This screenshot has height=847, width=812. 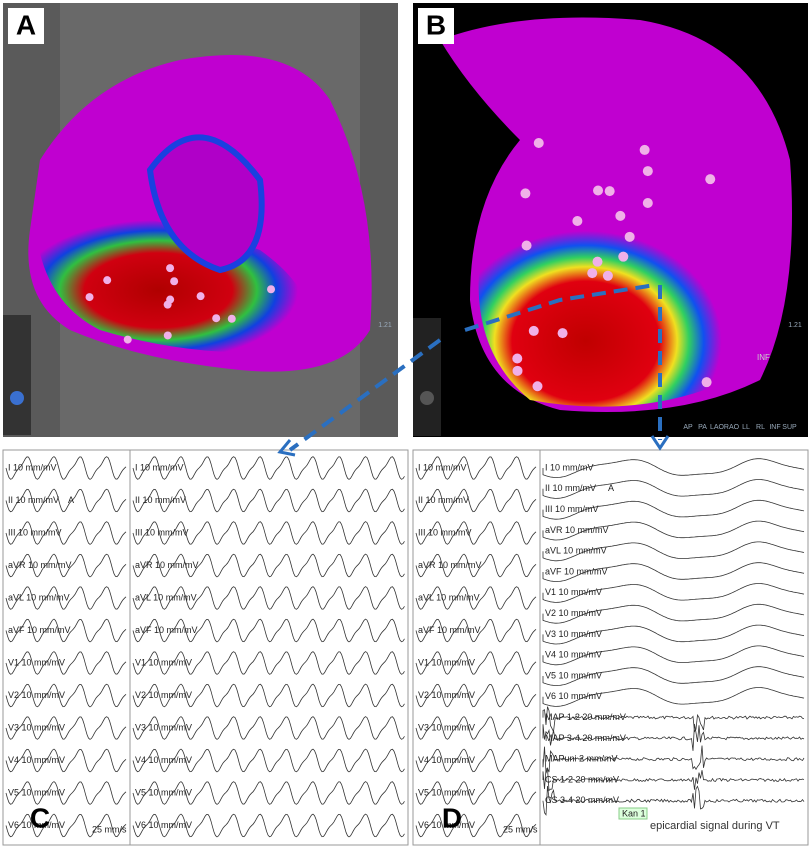 I want to click on map-fold, so click(x=205, y=204).